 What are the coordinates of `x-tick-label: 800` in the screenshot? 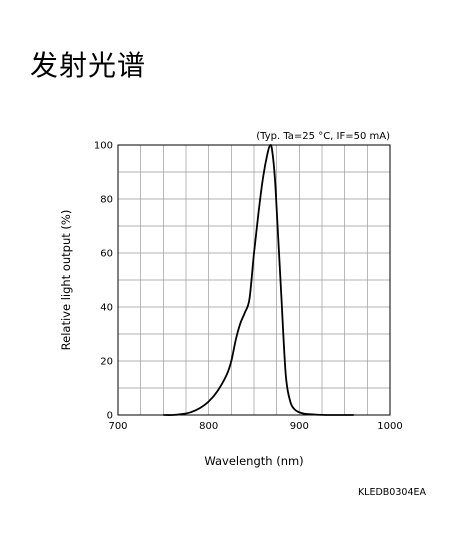 It's located at (208, 426).